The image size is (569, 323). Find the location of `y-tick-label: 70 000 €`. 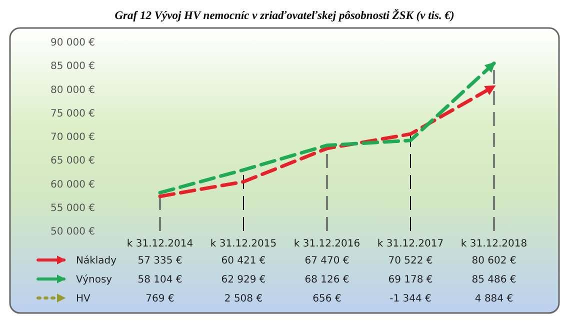

y-tick-label: 70 000 € is located at coordinates (72, 137).